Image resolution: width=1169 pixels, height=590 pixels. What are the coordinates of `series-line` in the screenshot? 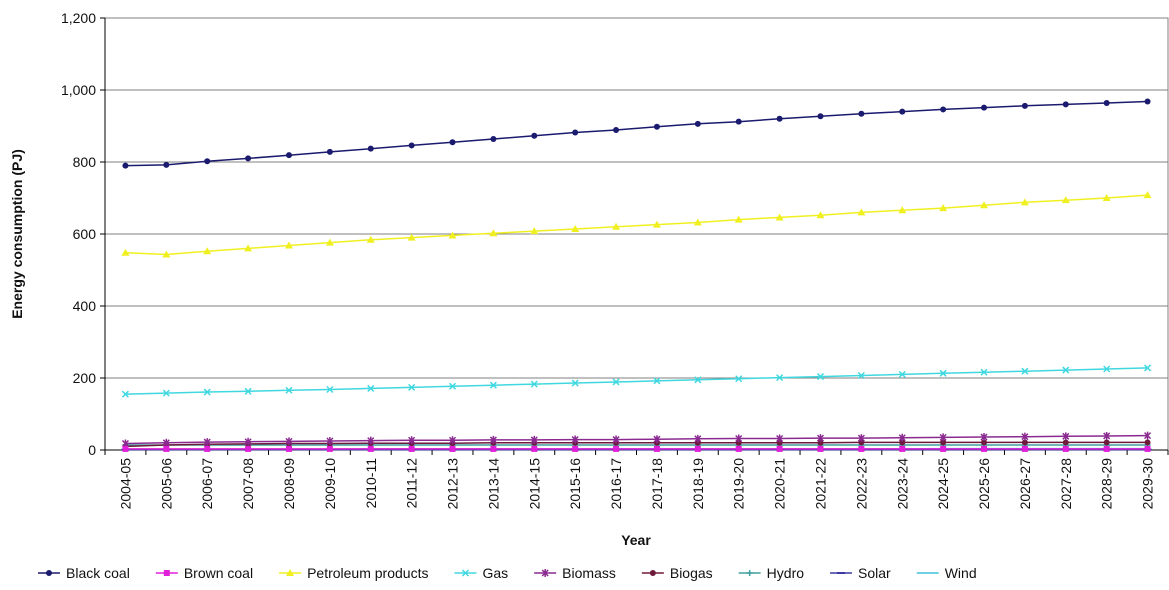 It's located at (636, 381).